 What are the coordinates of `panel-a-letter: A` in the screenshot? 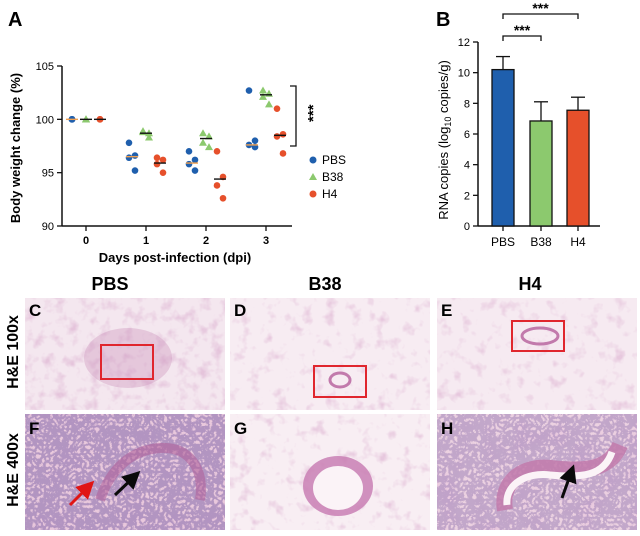 It's located at (15, 20).